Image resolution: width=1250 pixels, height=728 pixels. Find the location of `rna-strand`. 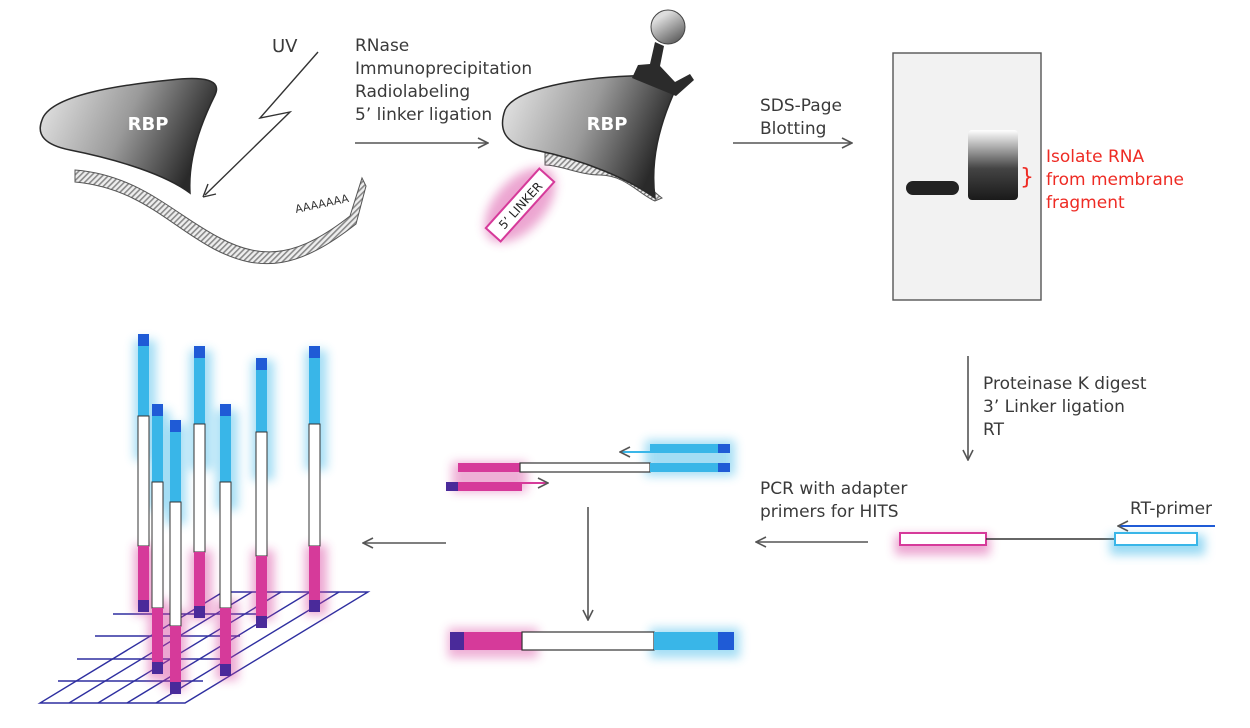

rna-strand is located at coordinates (220, 217).